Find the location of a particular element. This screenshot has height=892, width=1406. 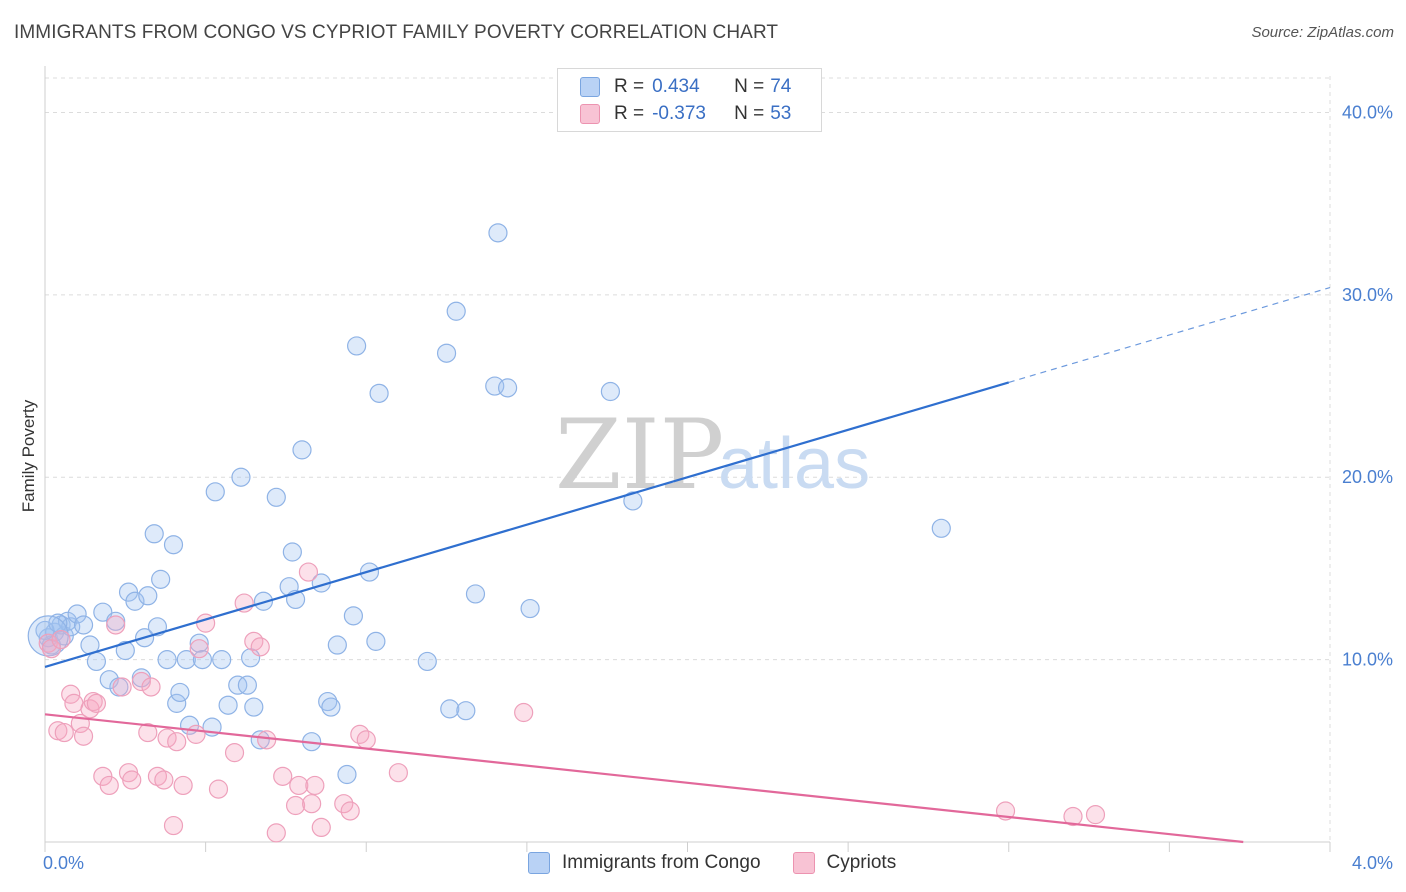

y-tick-label: 10.0% is located at coordinates (1367, 660).